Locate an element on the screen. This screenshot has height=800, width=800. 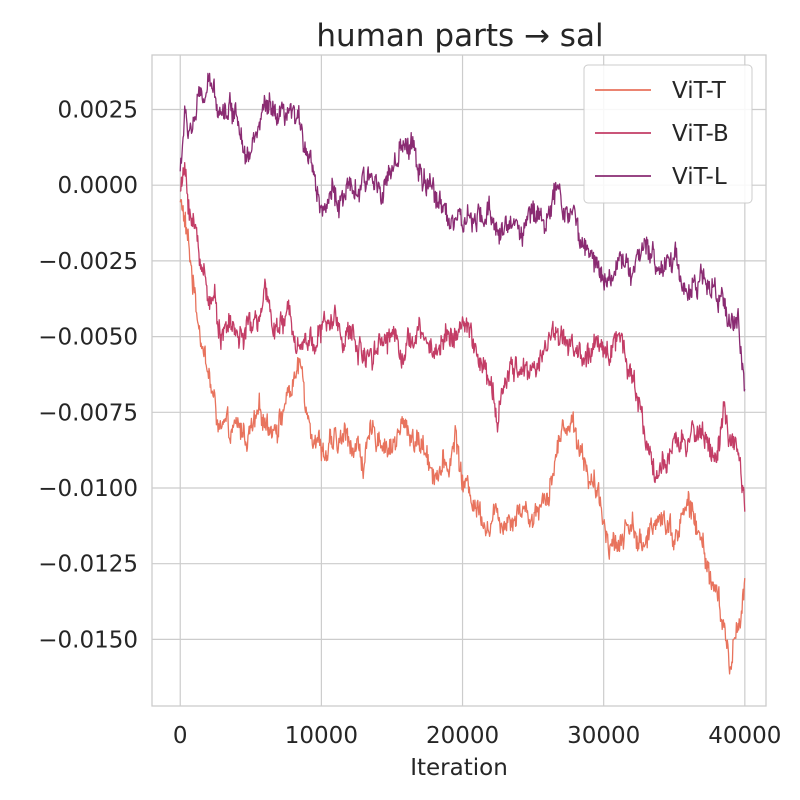
legend-box is located at coordinates (668, 134).